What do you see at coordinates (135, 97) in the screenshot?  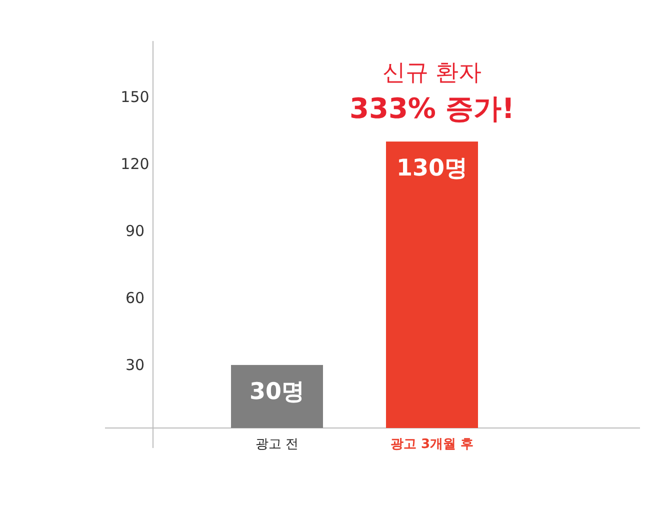 I see `y-tick-label: 150` at bounding box center [135, 97].